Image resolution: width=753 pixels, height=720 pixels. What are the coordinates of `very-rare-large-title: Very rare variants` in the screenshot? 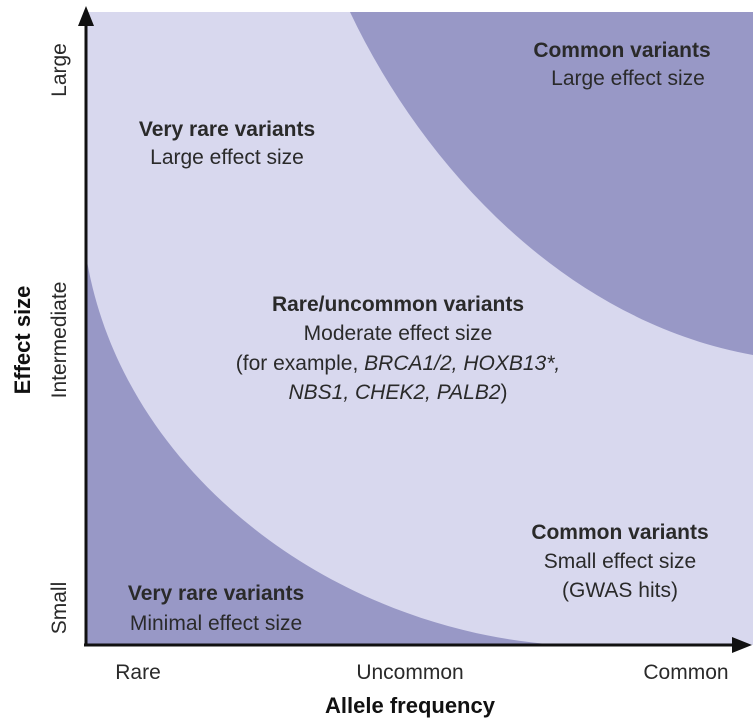 It's located at (227, 129).